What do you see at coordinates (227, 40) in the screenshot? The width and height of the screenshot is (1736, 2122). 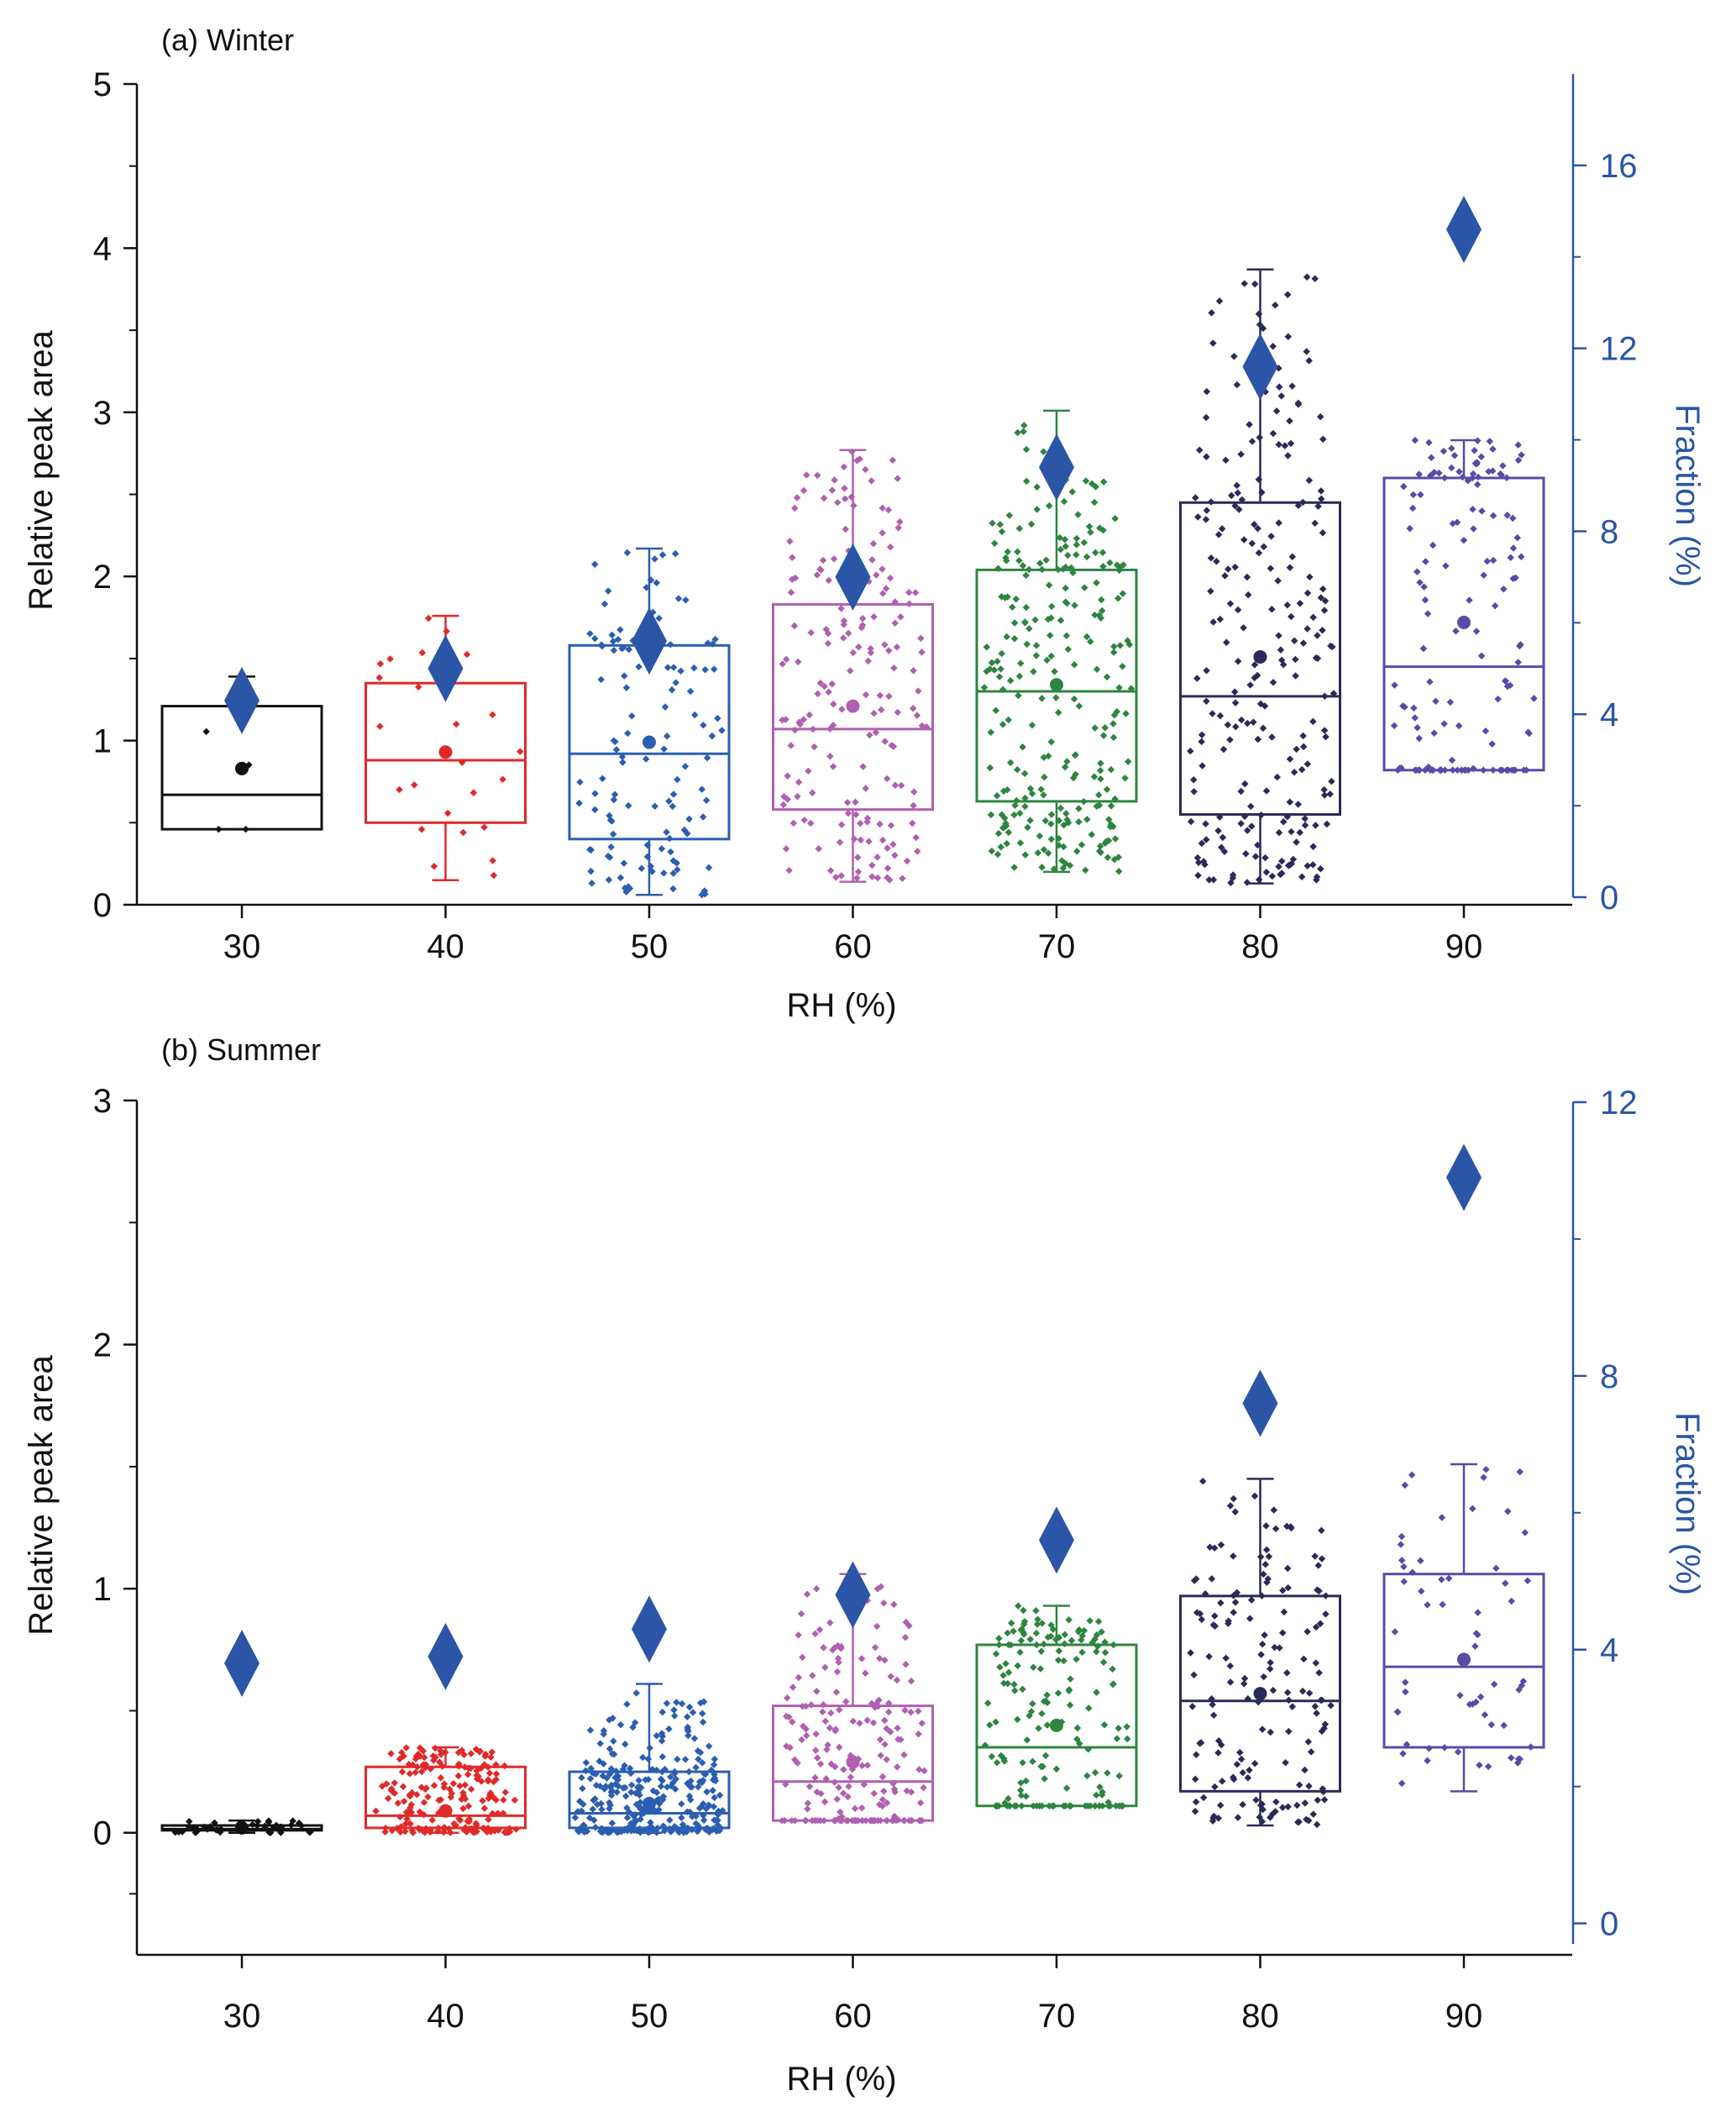 I see `panel-label: (a) Winter` at bounding box center [227, 40].